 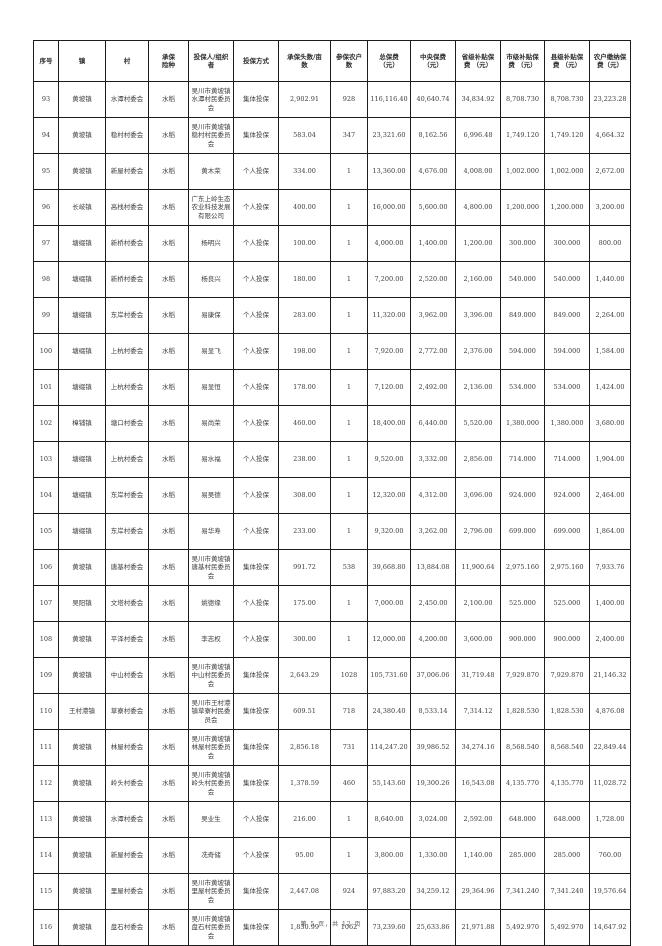 What do you see at coordinates (478, 135) in the screenshot?
I see `table-cell: 6,996.48` at bounding box center [478, 135].